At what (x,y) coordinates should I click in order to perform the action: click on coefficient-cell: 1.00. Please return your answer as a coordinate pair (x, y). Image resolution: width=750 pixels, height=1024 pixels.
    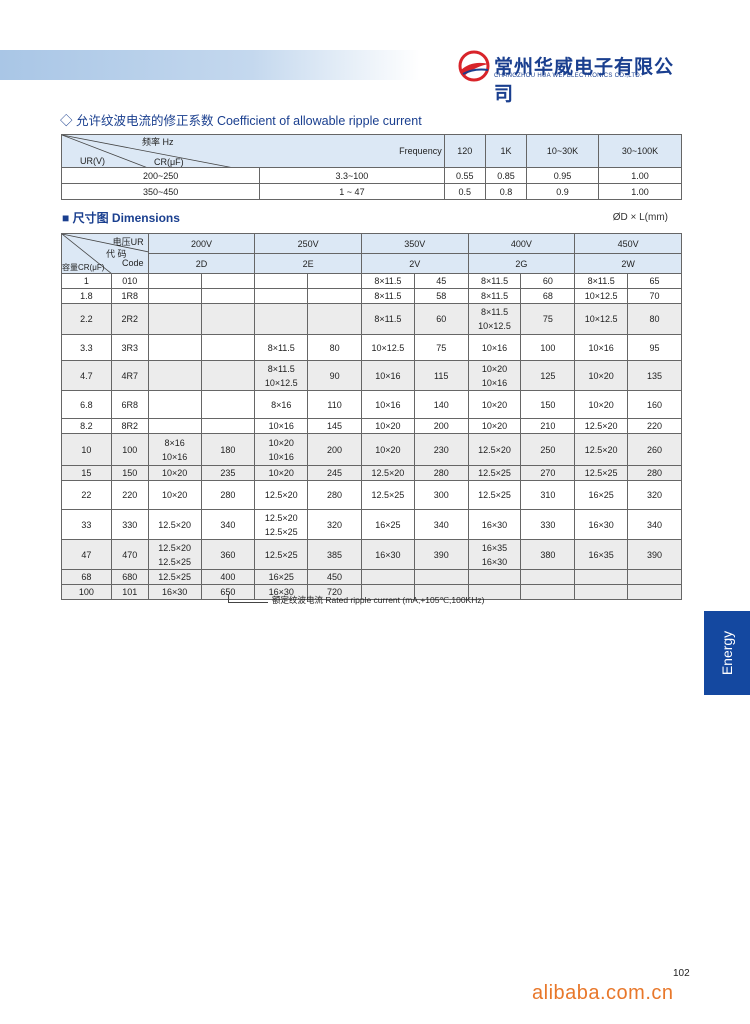
    Looking at the image, I should click on (640, 175).